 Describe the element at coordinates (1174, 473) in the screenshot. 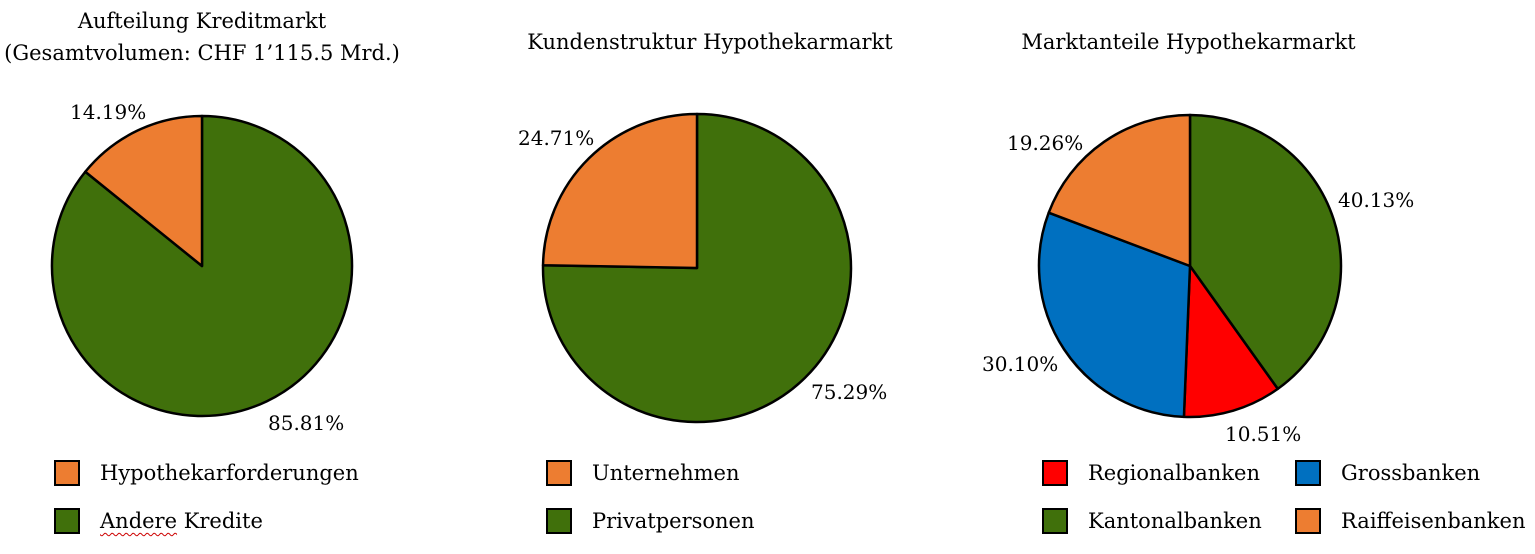

I see `legend-label: Regionalbanken` at that location.